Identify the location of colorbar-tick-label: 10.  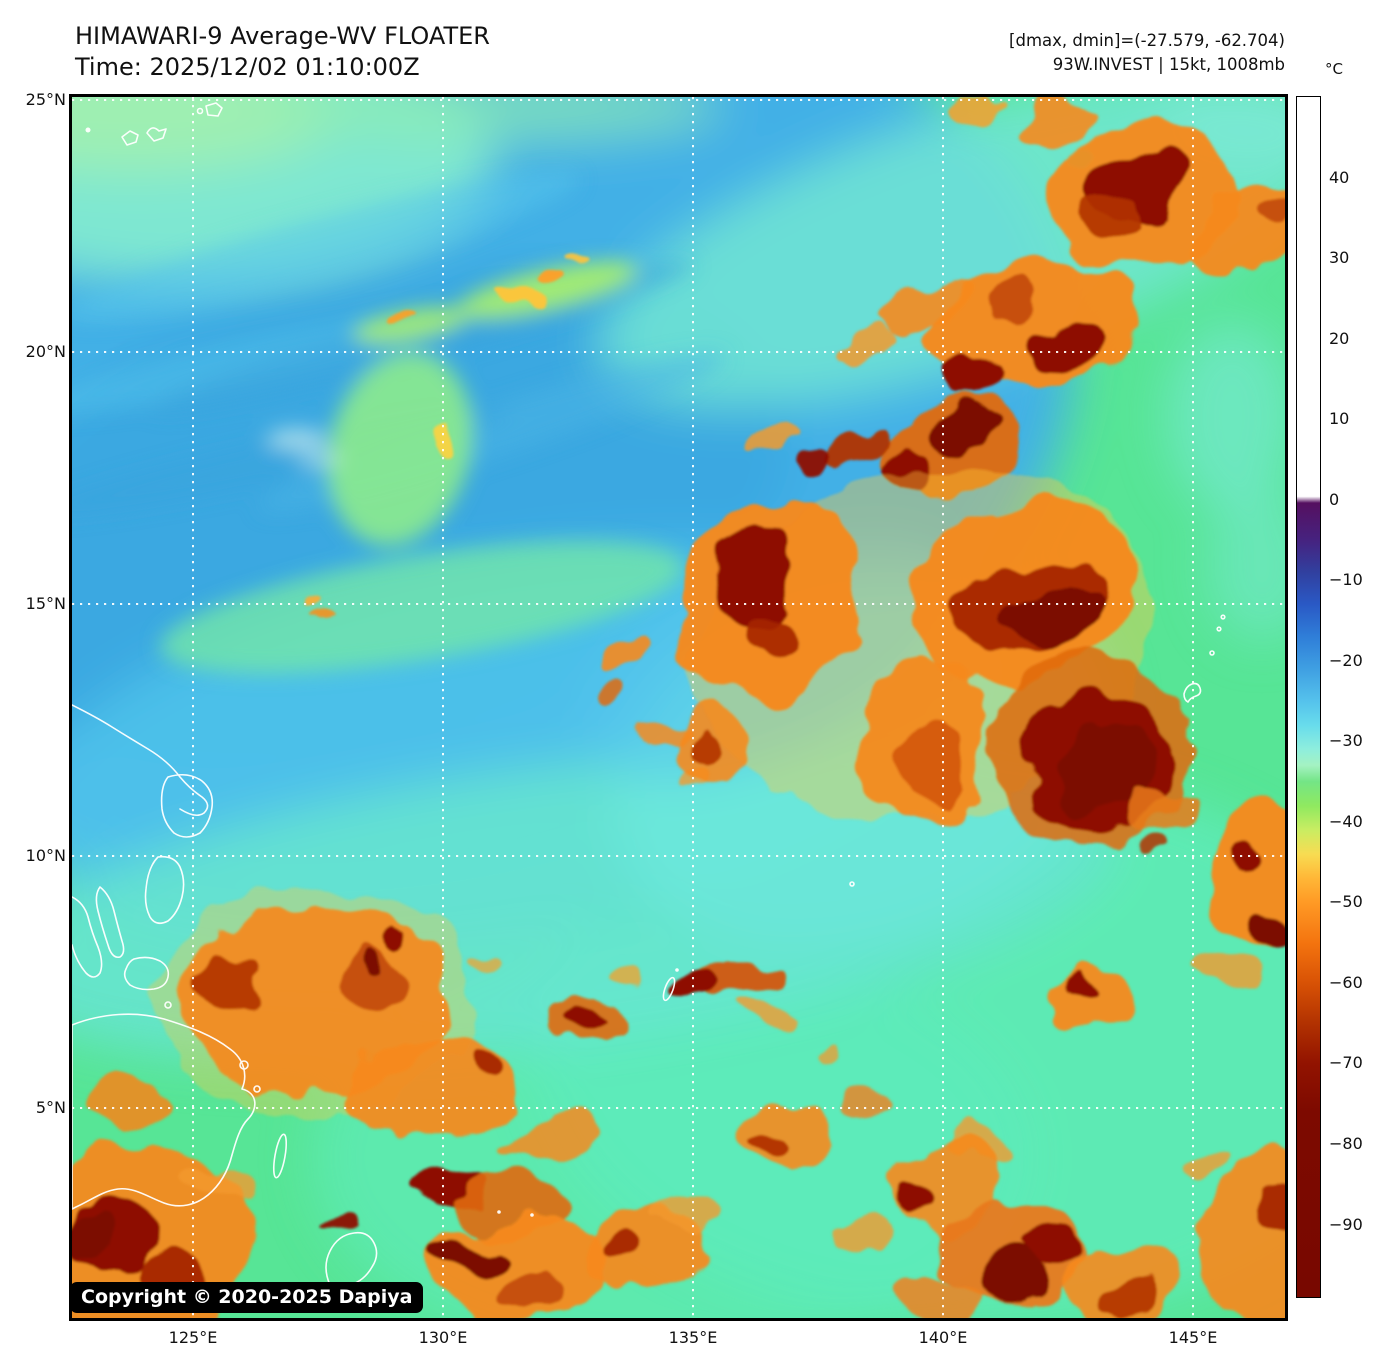
(1339, 419).